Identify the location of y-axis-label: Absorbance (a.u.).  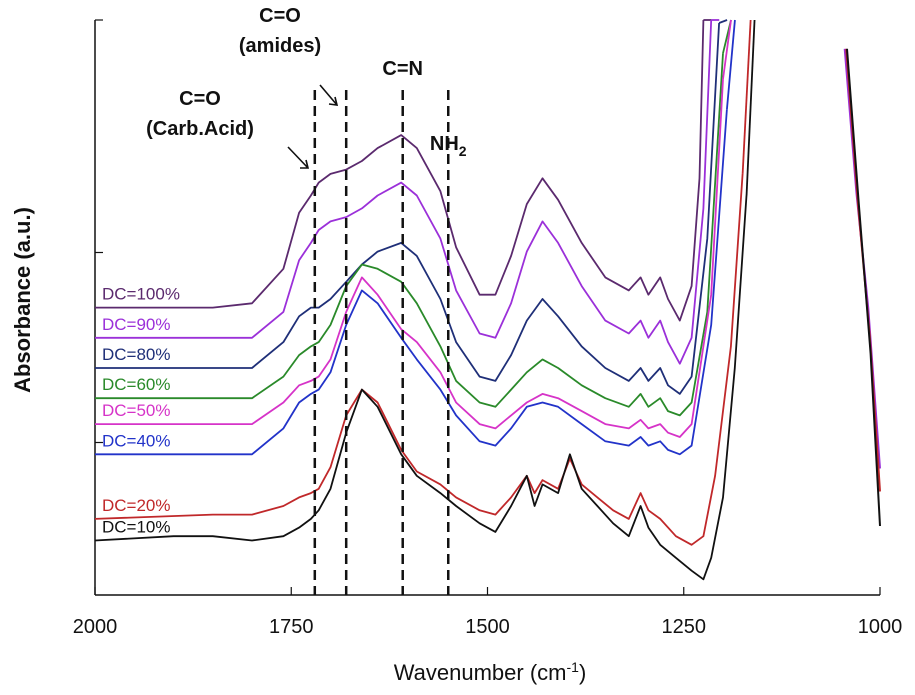
(22, 300).